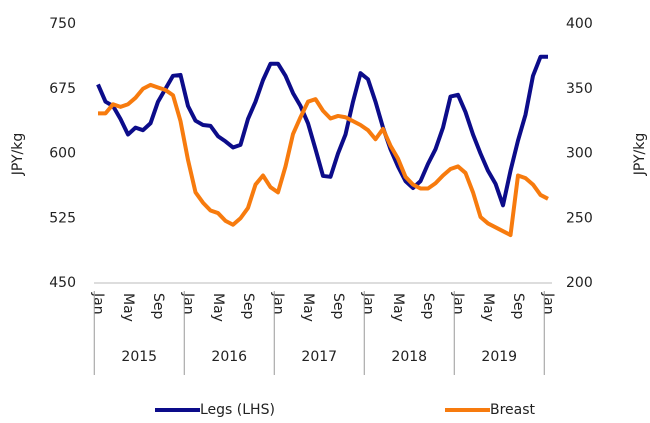  I want to click on x-group-label: 2018, so click(409, 357).